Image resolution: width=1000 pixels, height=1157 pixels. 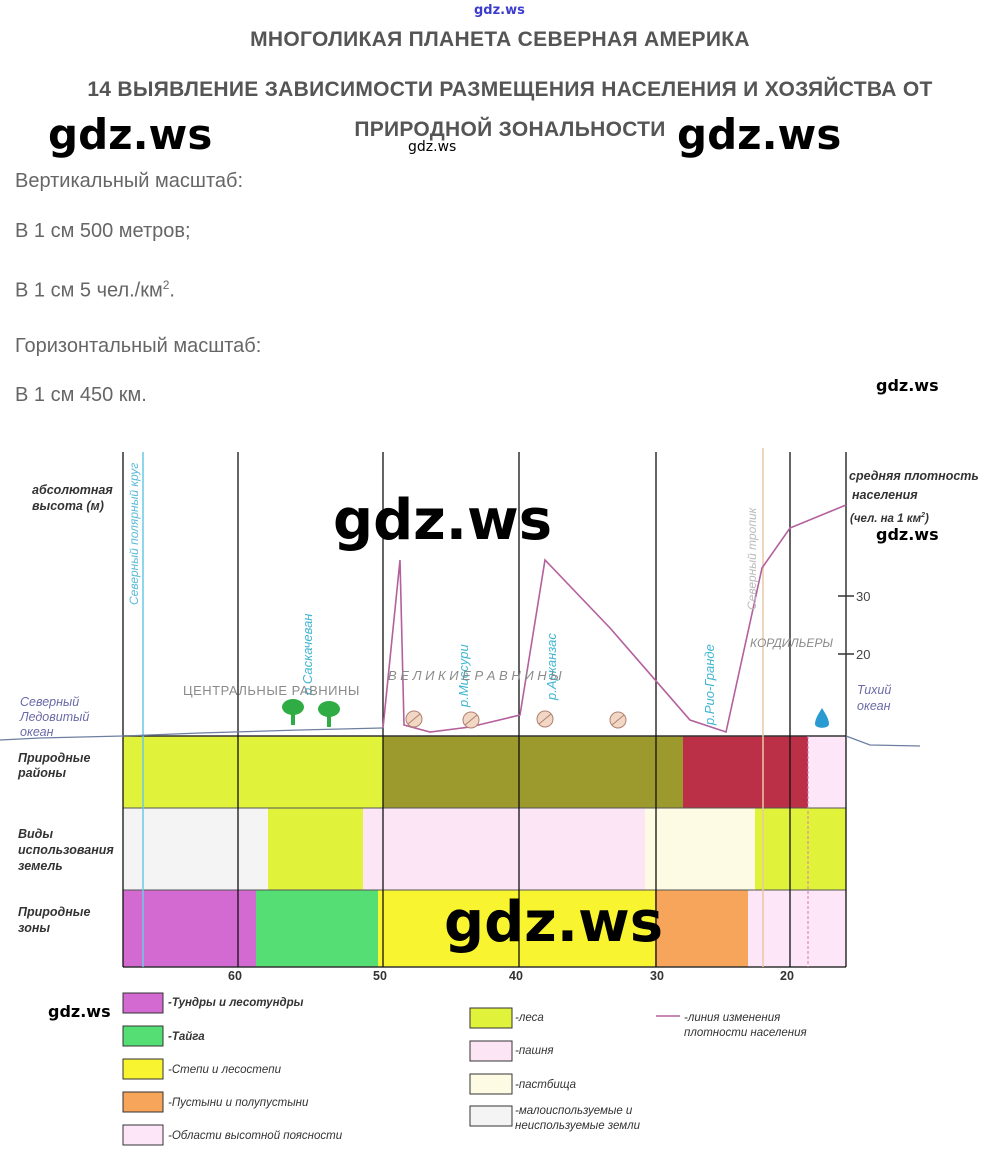 What do you see at coordinates (143, 1135) in the screenshot?
I see `legend-swatch-altitude` at bounding box center [143, 1135].